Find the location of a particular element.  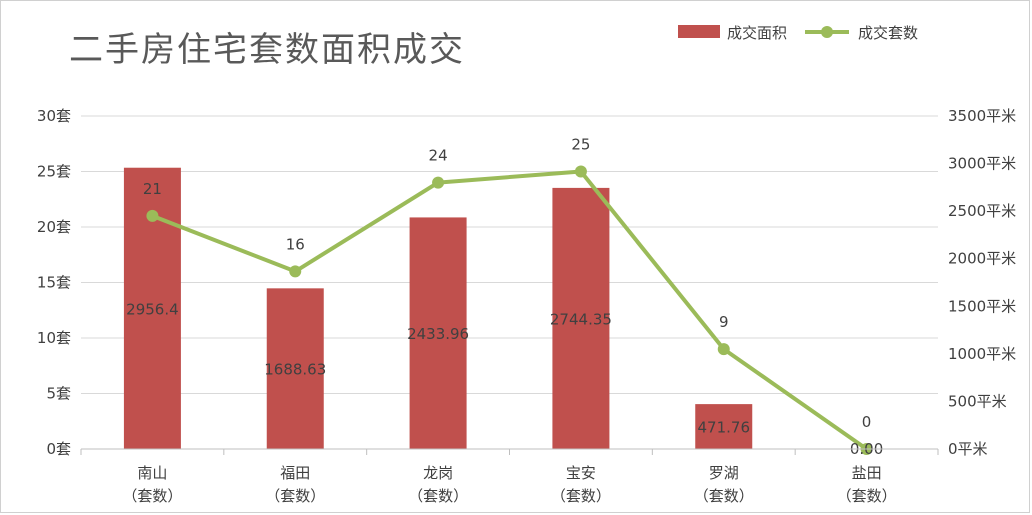

y-left-tick-label: 15套 is located at coordinates (54, 283).